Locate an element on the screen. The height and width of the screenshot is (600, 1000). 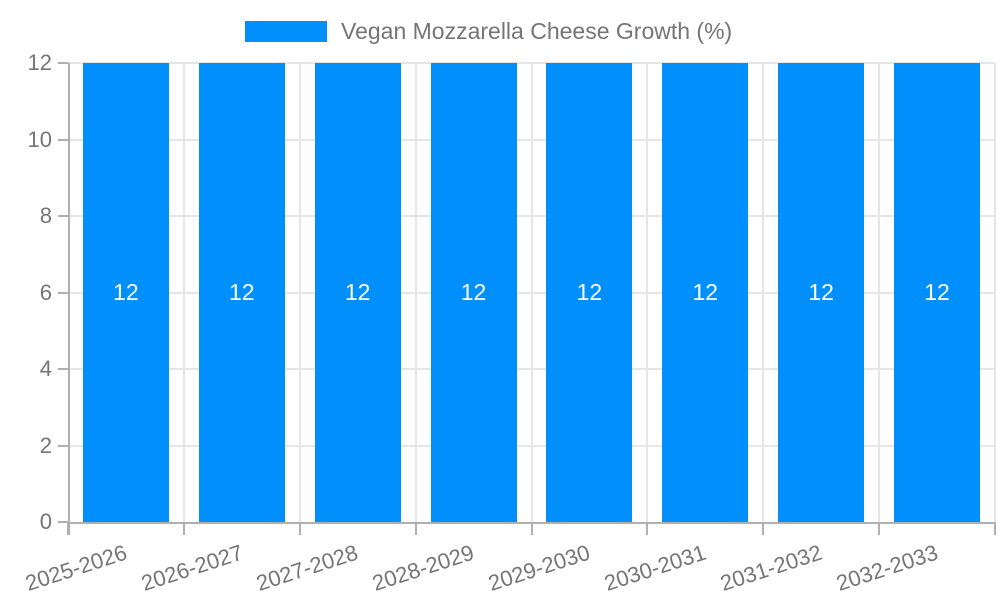
y-tick-label: 8 is located at coordinates (45, 215).